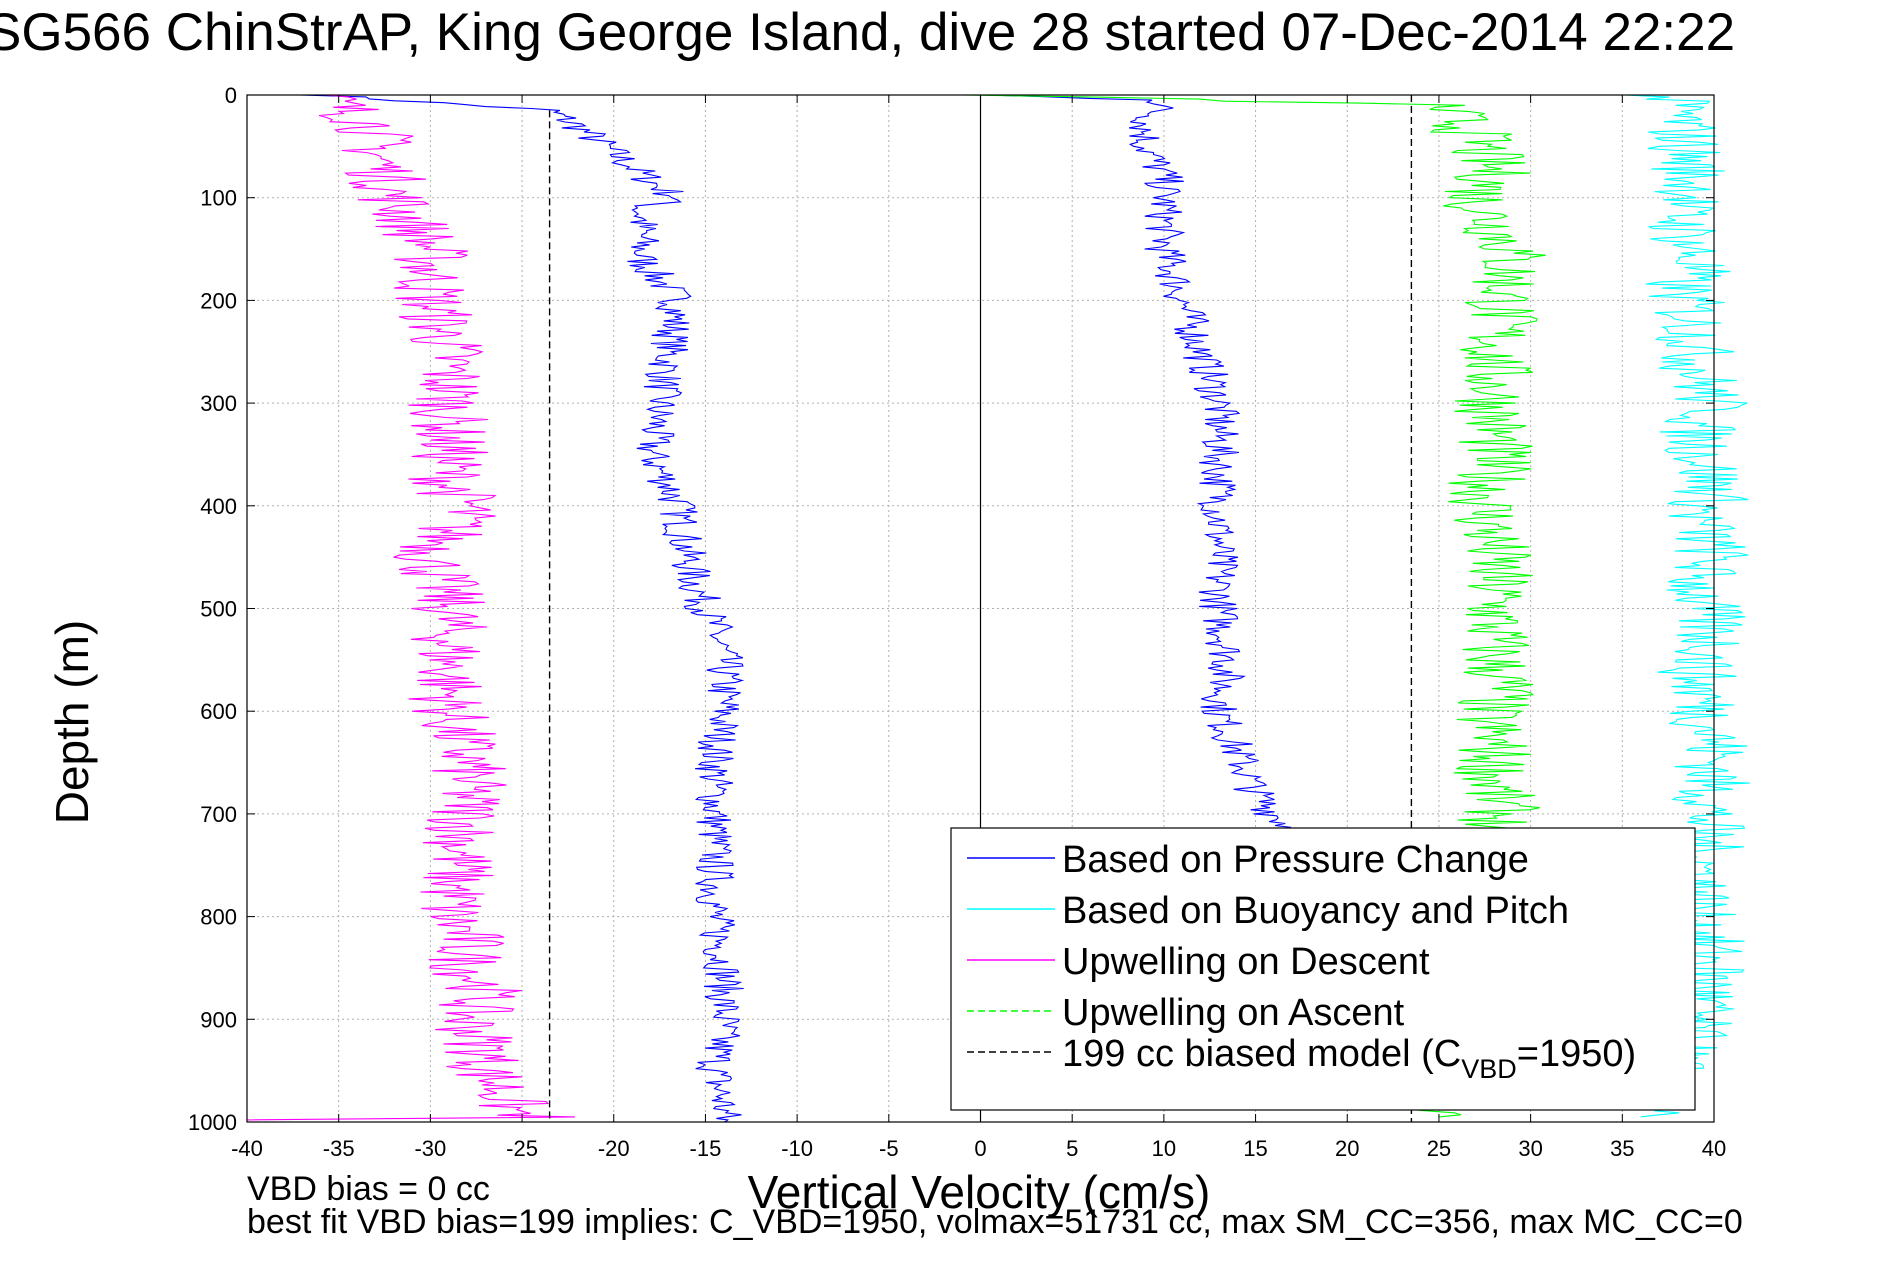  Describe the element at coordinates (1255, 1148) in the screenshot. I see `x-tick-label: 15` at that location.